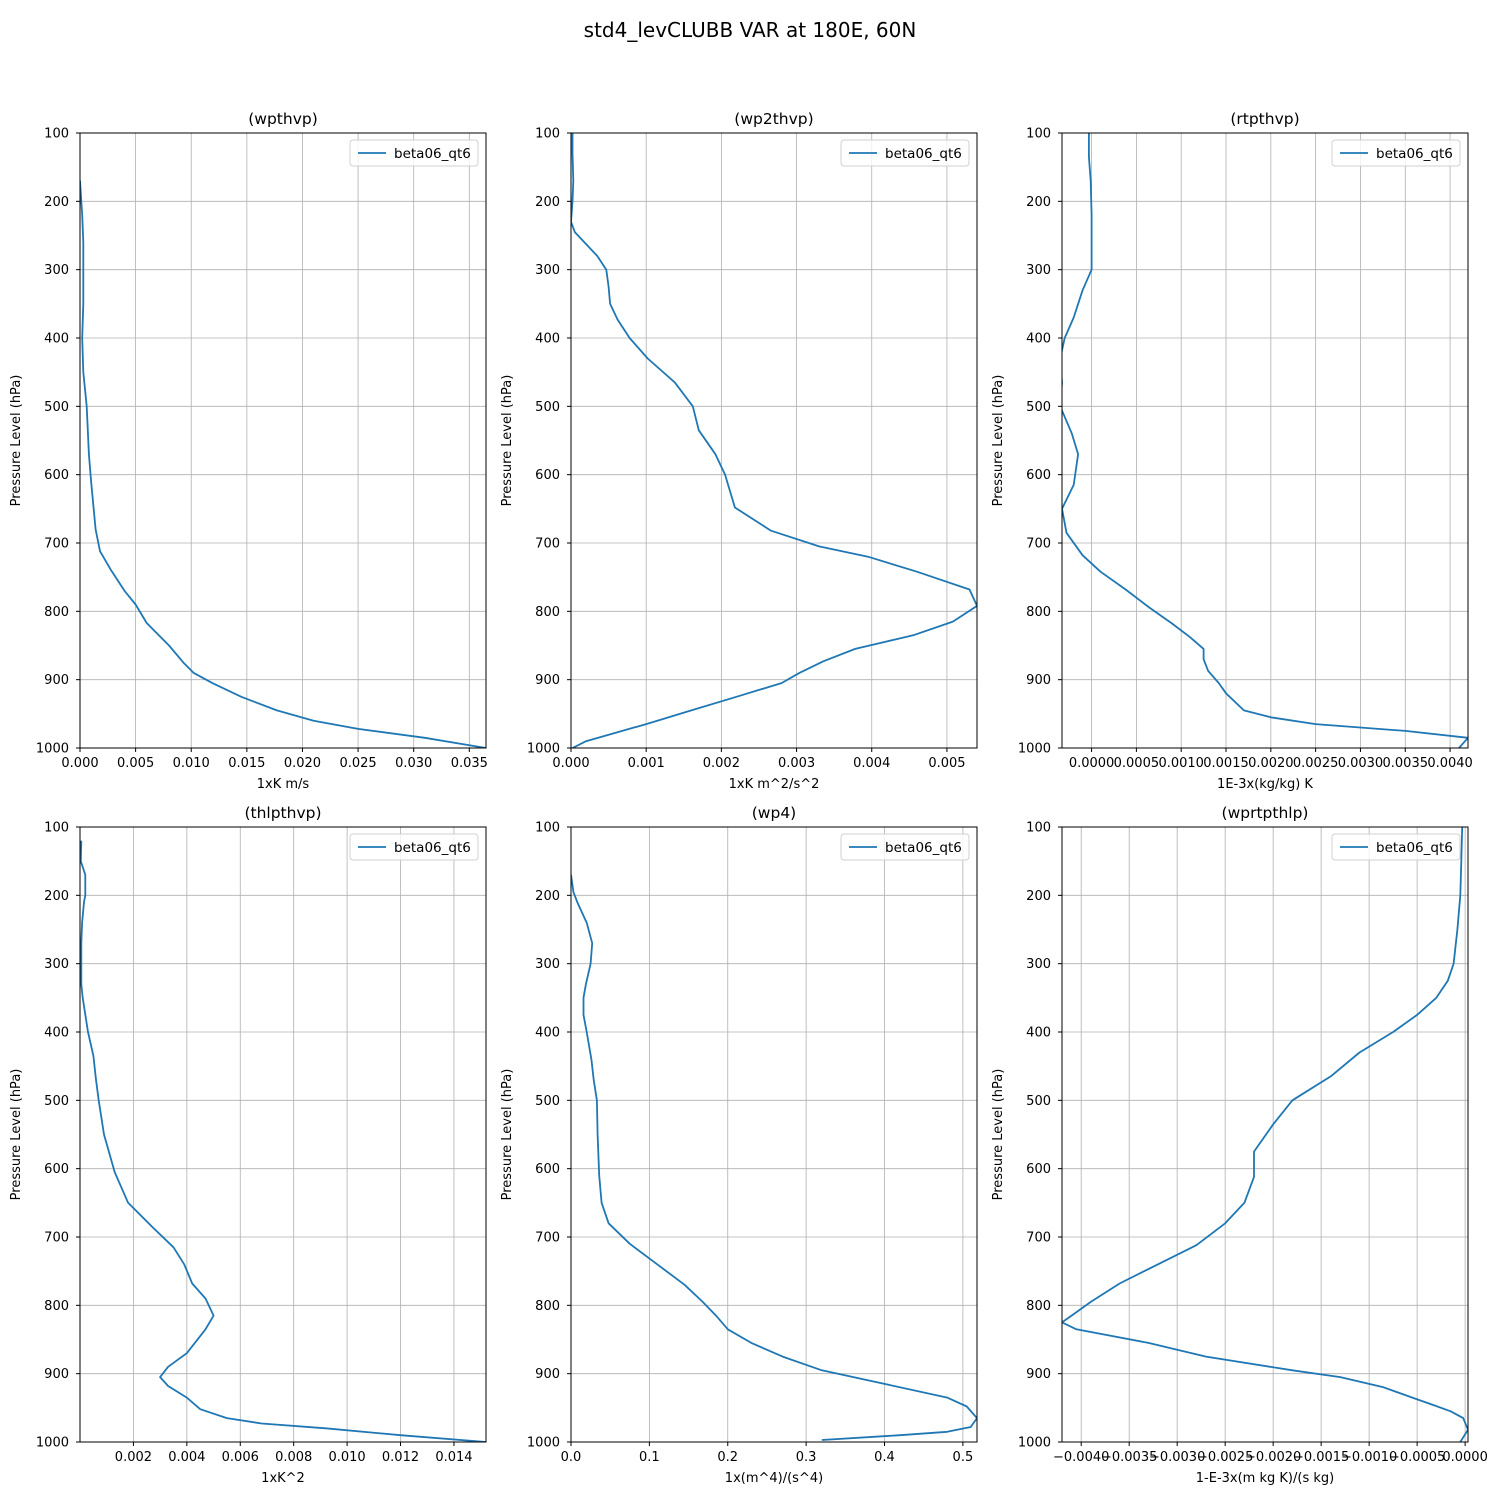  I want to click on x-tick-label: 0.004, so click(871, 763).